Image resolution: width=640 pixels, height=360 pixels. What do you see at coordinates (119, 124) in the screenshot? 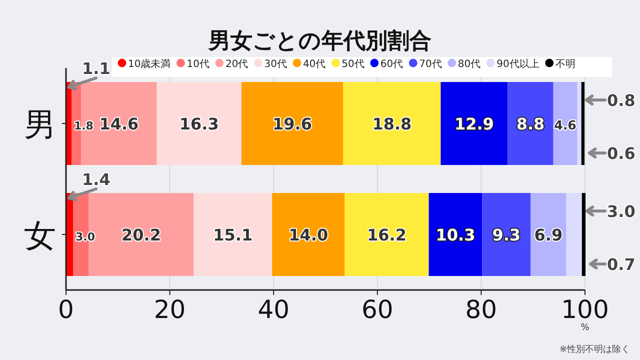
I see `data-label: 14.6` at bounding box center [119, 124].